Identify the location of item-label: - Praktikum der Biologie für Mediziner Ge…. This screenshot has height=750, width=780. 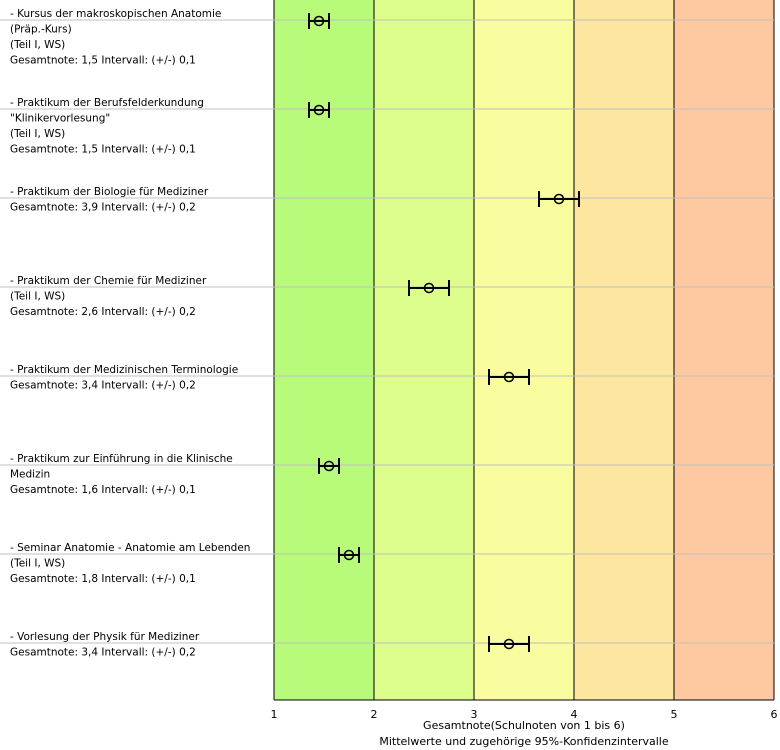
(109, 200).